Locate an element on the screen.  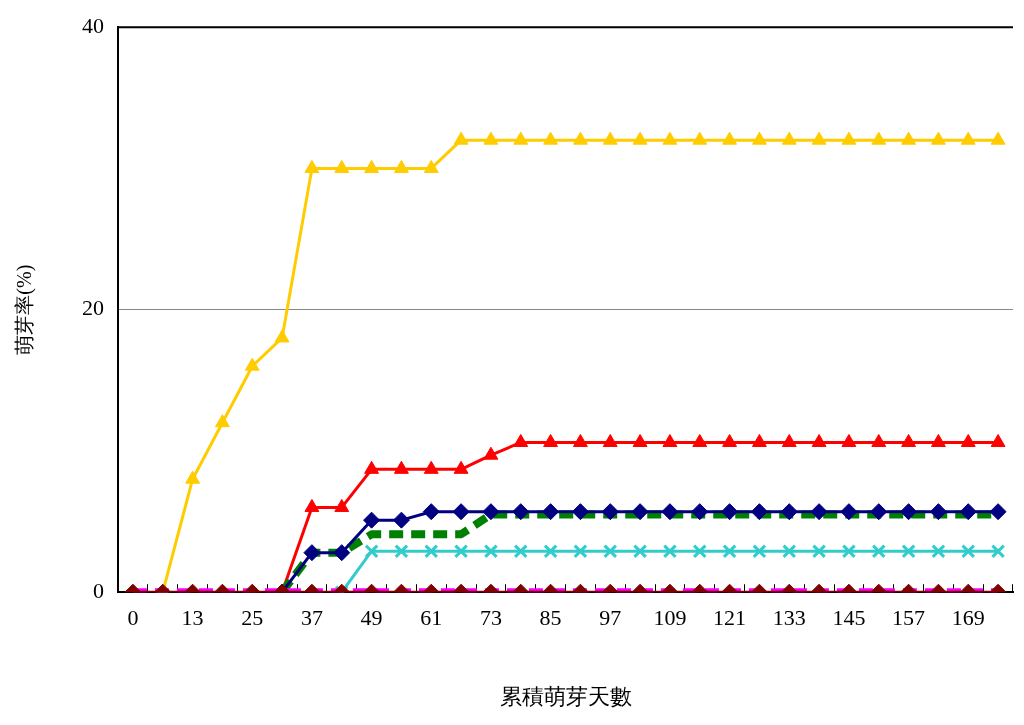
x-tick-label: 157 is located at coordinates (909, 618).